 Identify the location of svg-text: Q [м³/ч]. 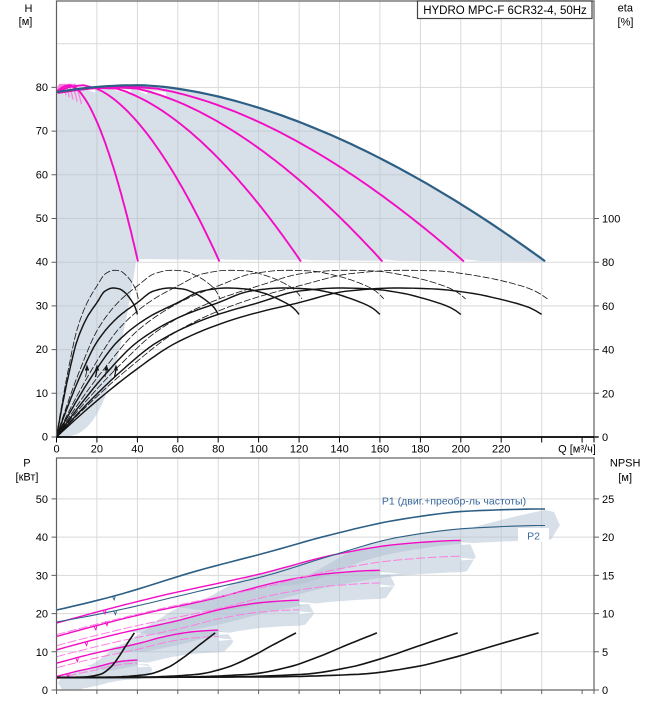
(577, 450).